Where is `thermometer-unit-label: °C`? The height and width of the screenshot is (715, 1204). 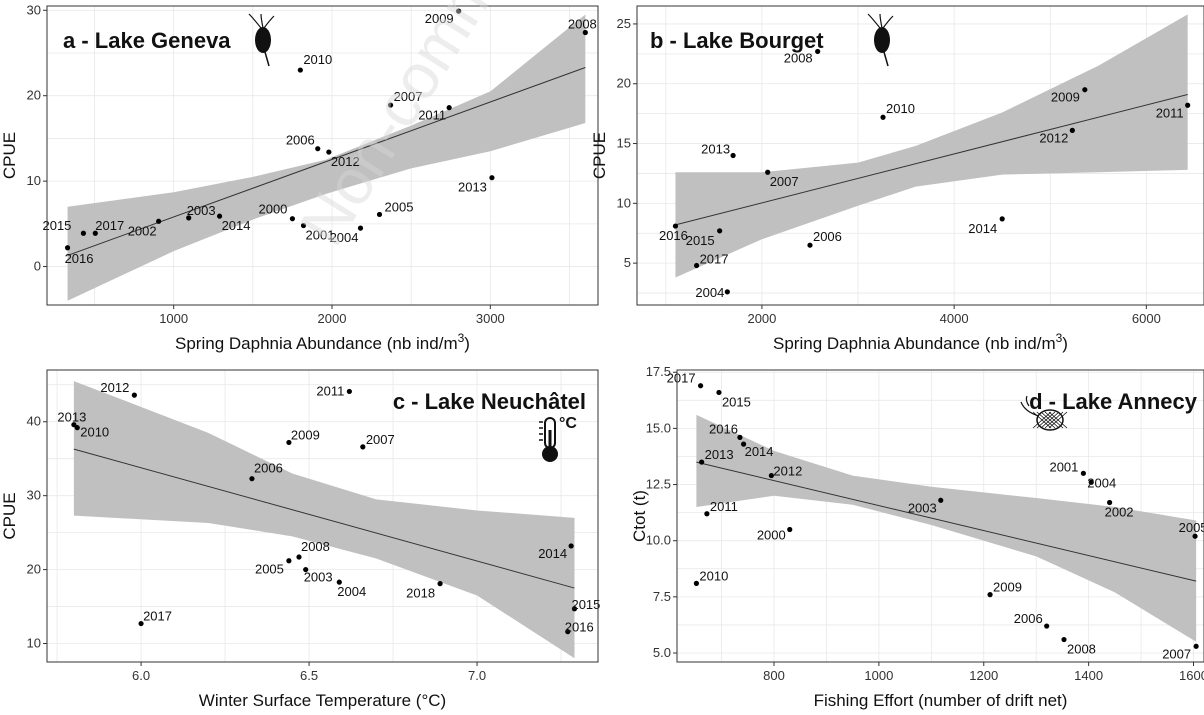 thermometer-unit-label: °C is located at coordinates (568, 423).